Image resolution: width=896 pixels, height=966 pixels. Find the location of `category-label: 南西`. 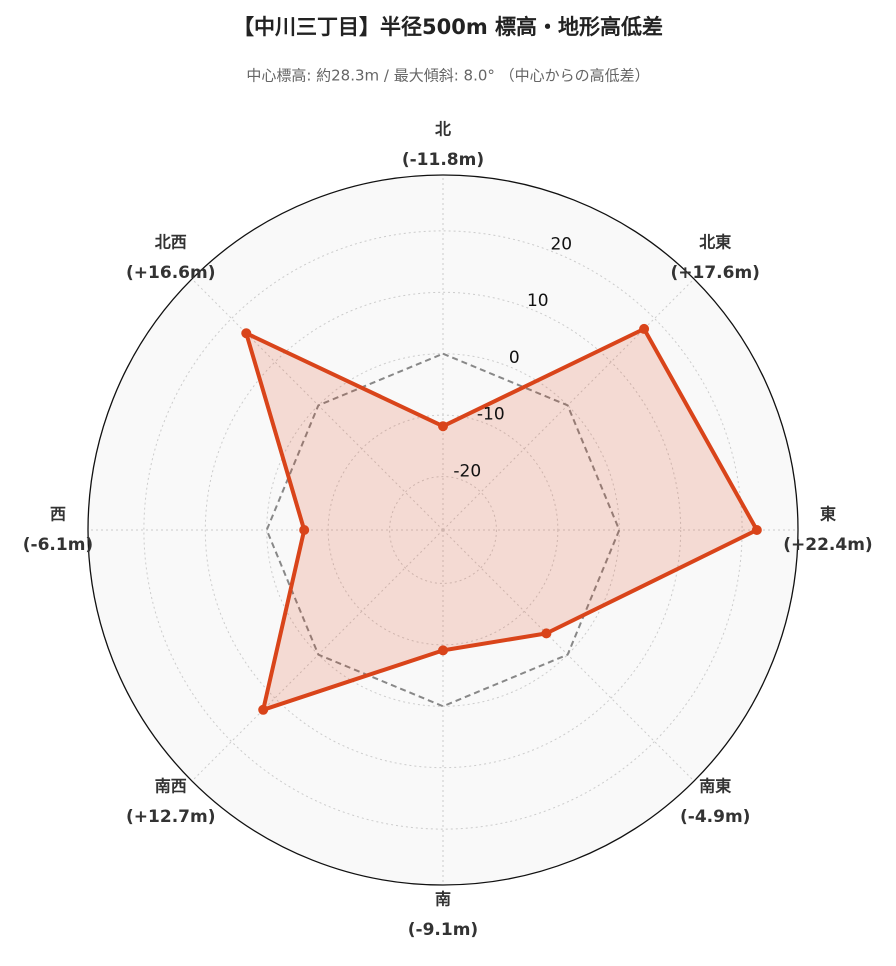

category-label: 南西 is located at coordinates (171, 786).